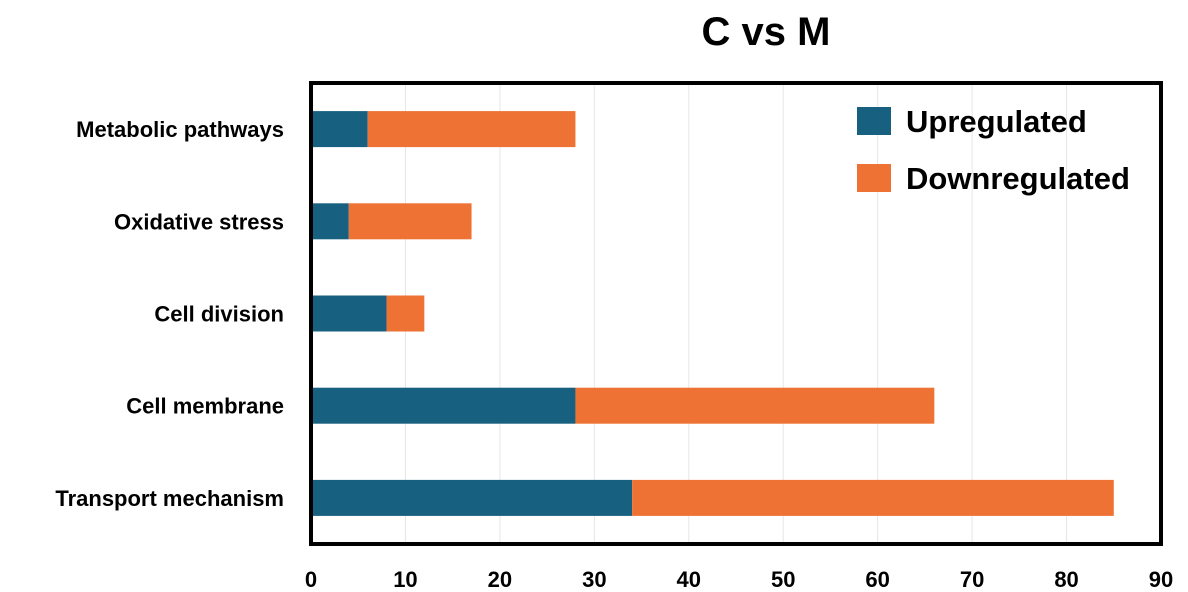  What do you see at coordinates (205, 406) in the screenshot?
I see `category-label: Cell membrane` at bounding box center [205, 406].